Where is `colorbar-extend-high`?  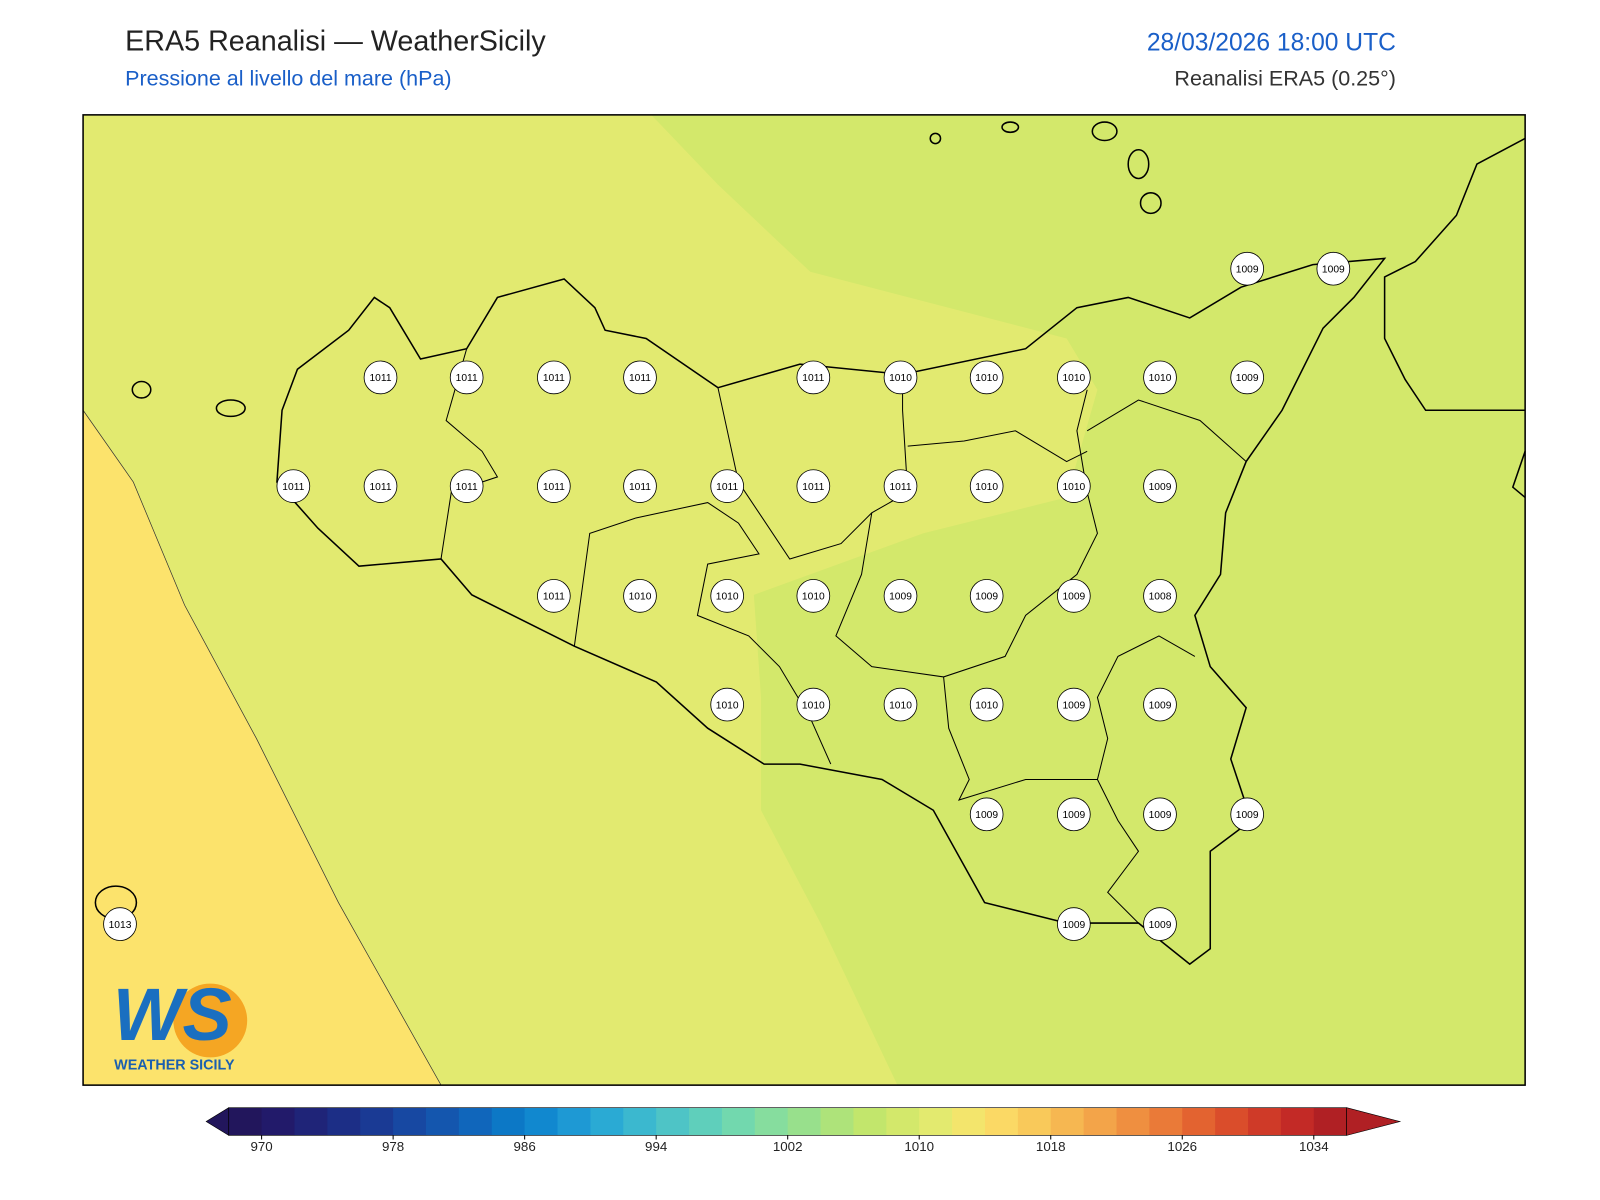 colorbar-extend-high is located at coordinates (1374, 1121).